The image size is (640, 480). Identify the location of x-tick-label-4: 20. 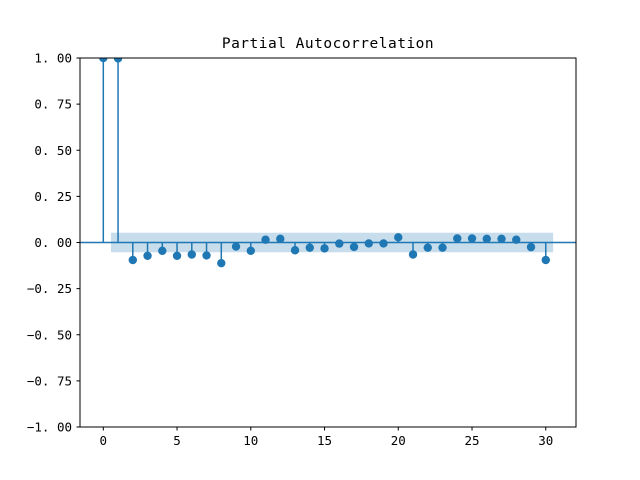
(398, 440).